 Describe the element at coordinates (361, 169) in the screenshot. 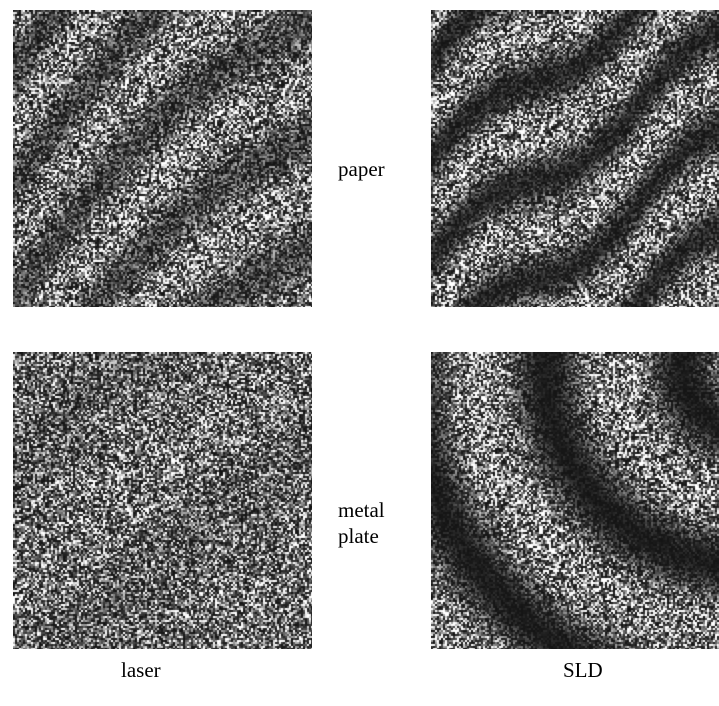

I see `row-label-paper: paper` at that location.